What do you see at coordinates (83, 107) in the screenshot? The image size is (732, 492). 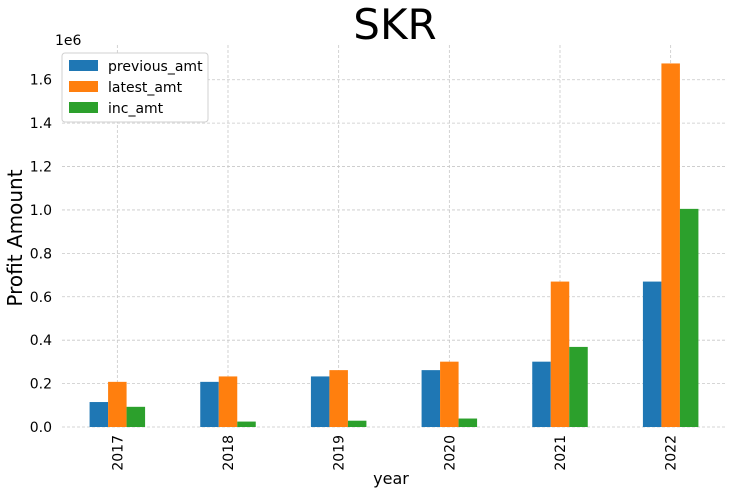 I see `legend-swatch-inc_amt` at bounding box center [83, 107].